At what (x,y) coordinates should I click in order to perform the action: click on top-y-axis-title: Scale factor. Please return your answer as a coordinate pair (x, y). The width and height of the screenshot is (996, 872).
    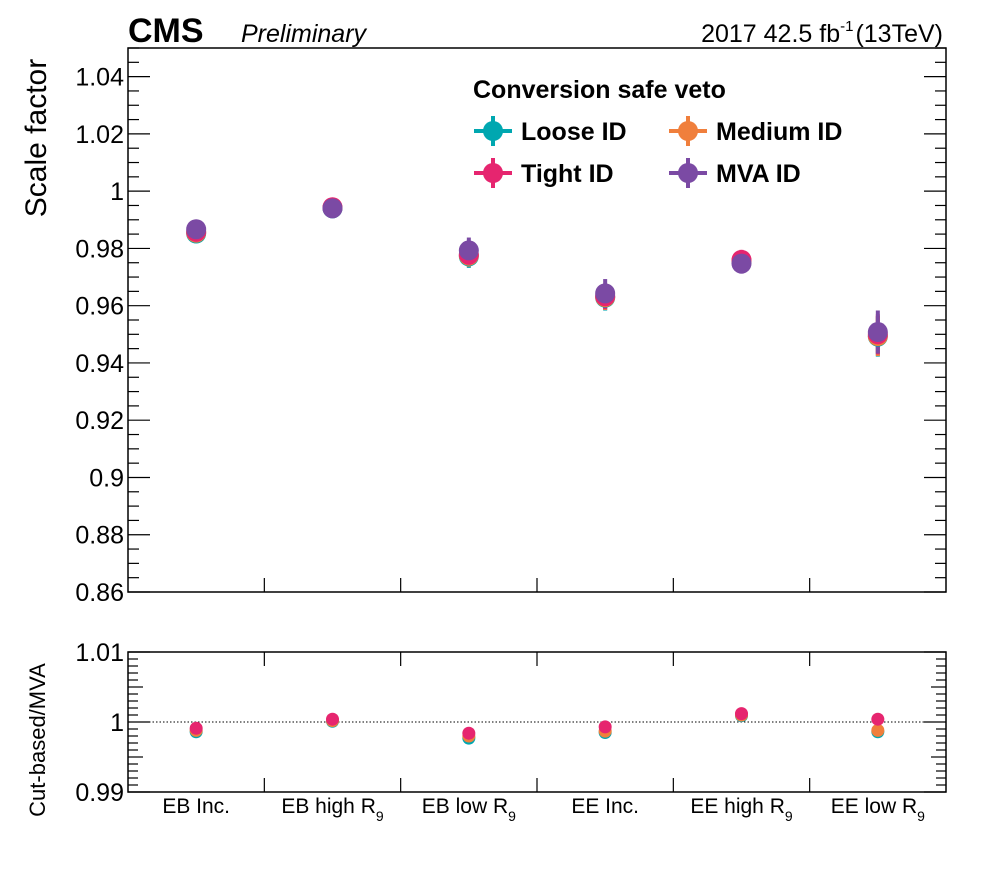
    Looking at the image, I should click on (36, 138).